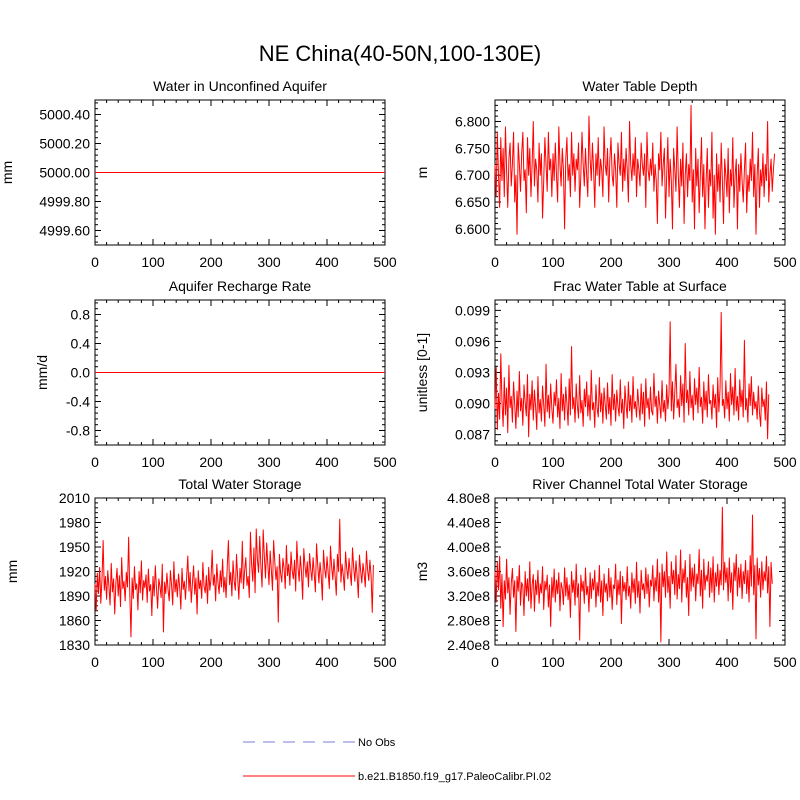  What do you see at coordinates (468, 621) in the screenshot?
I see `y-tick-label: 2.80e8` at bounding box center [468, 621].